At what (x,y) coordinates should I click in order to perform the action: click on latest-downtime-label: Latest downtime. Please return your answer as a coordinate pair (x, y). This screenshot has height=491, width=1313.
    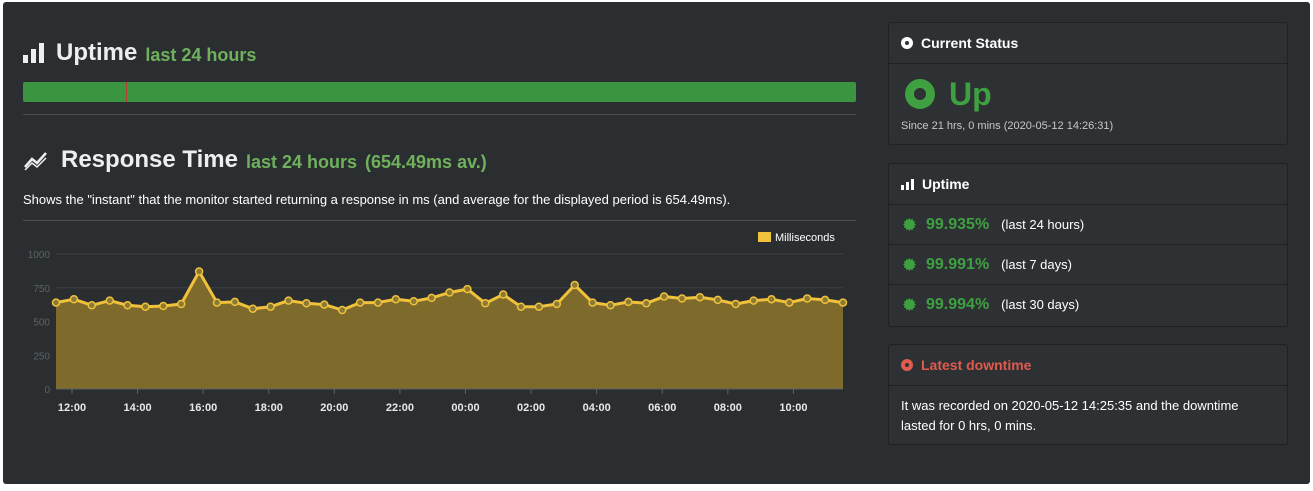
    Looking at the image, I should click on (976, 365).